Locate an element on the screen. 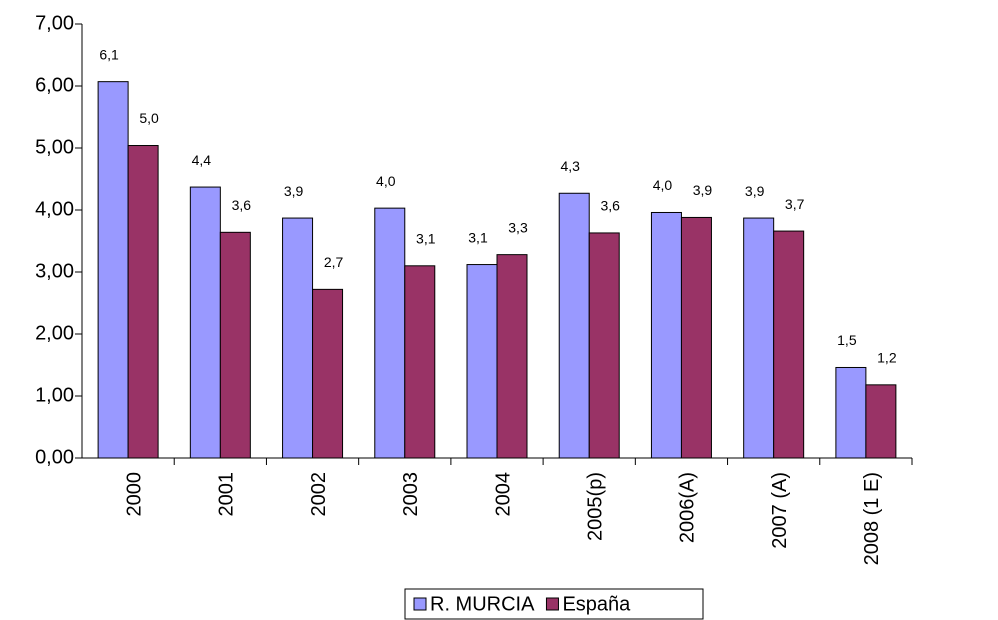  value-label: 1,2 is located at coordinates (887, 358).